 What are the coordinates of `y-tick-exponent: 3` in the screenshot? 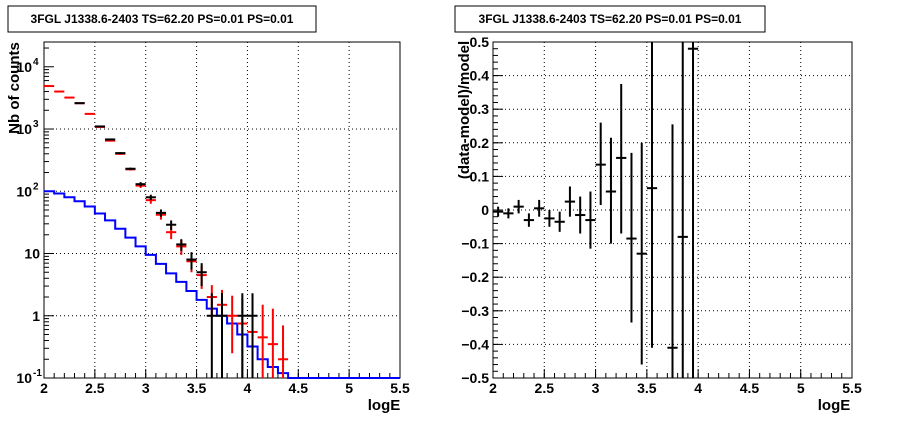 It's located at (36, 124).